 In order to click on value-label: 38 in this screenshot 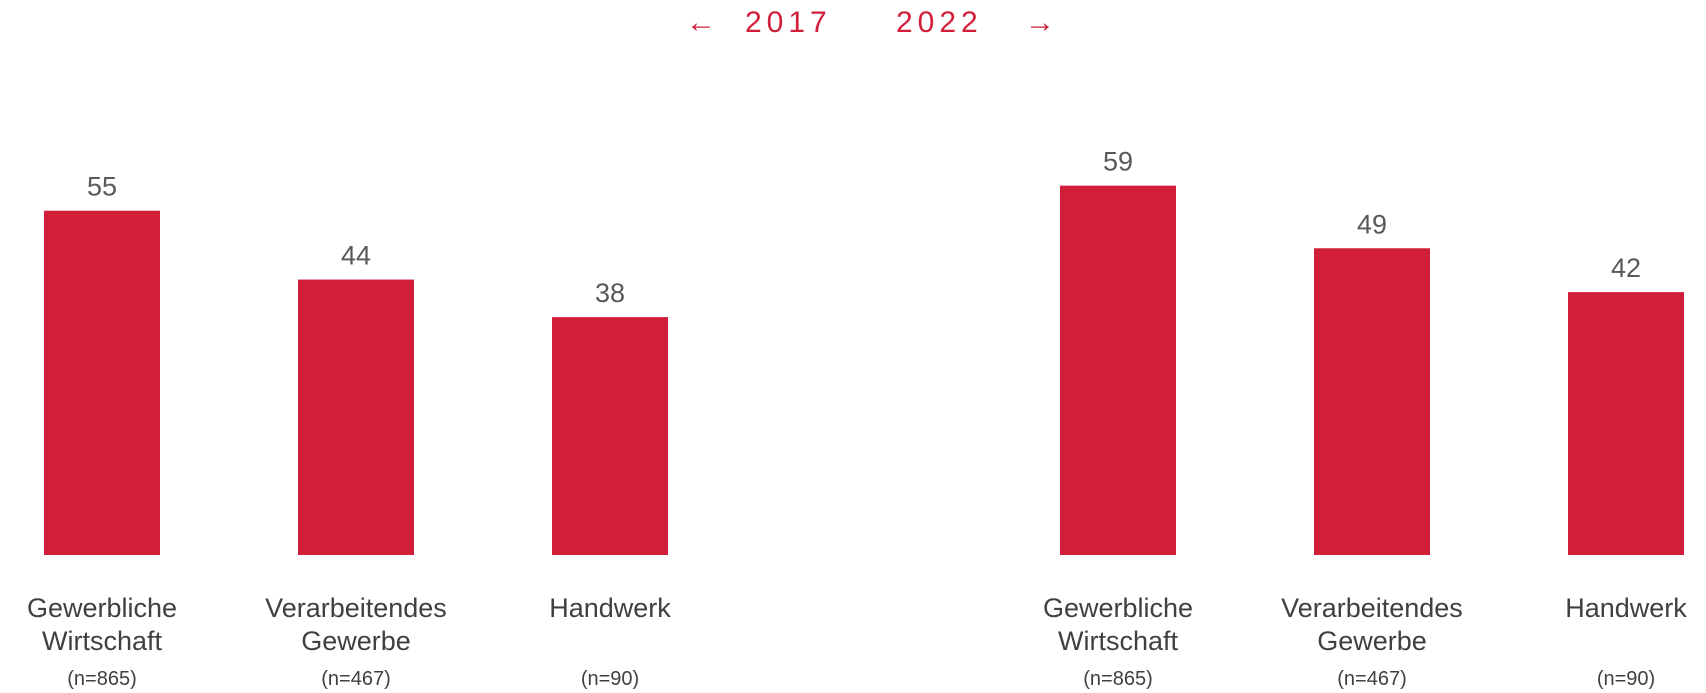, I will do `click(610, 293)`.